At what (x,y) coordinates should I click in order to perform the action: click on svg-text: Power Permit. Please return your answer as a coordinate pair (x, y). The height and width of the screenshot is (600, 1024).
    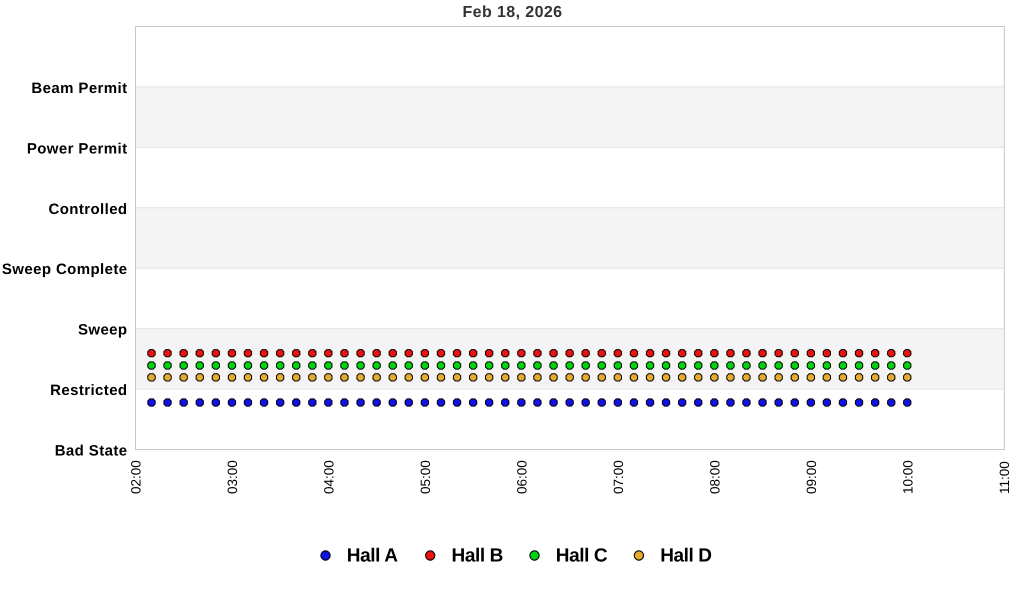
    Looking at the image, I should click on (77, 148).